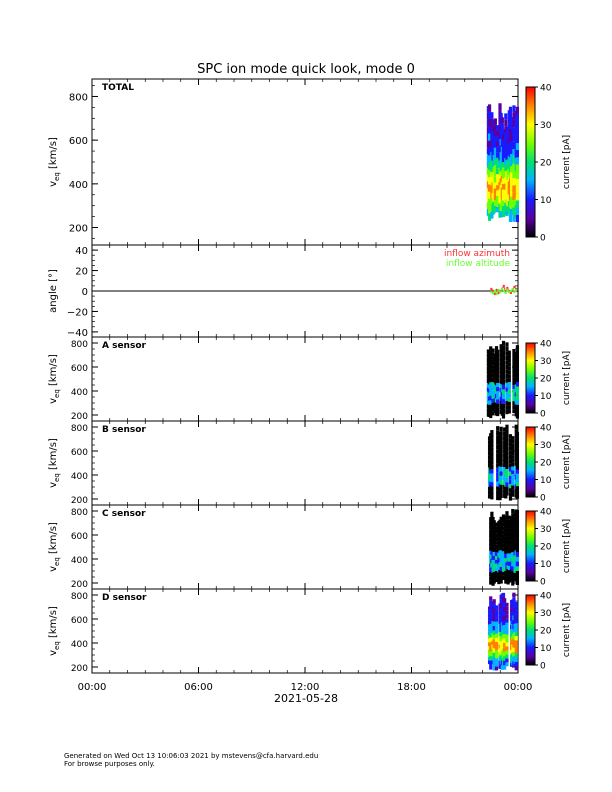 This screenshot has width=612, height=792. I want to click on panel-label: C sensor, so click(124, 514).